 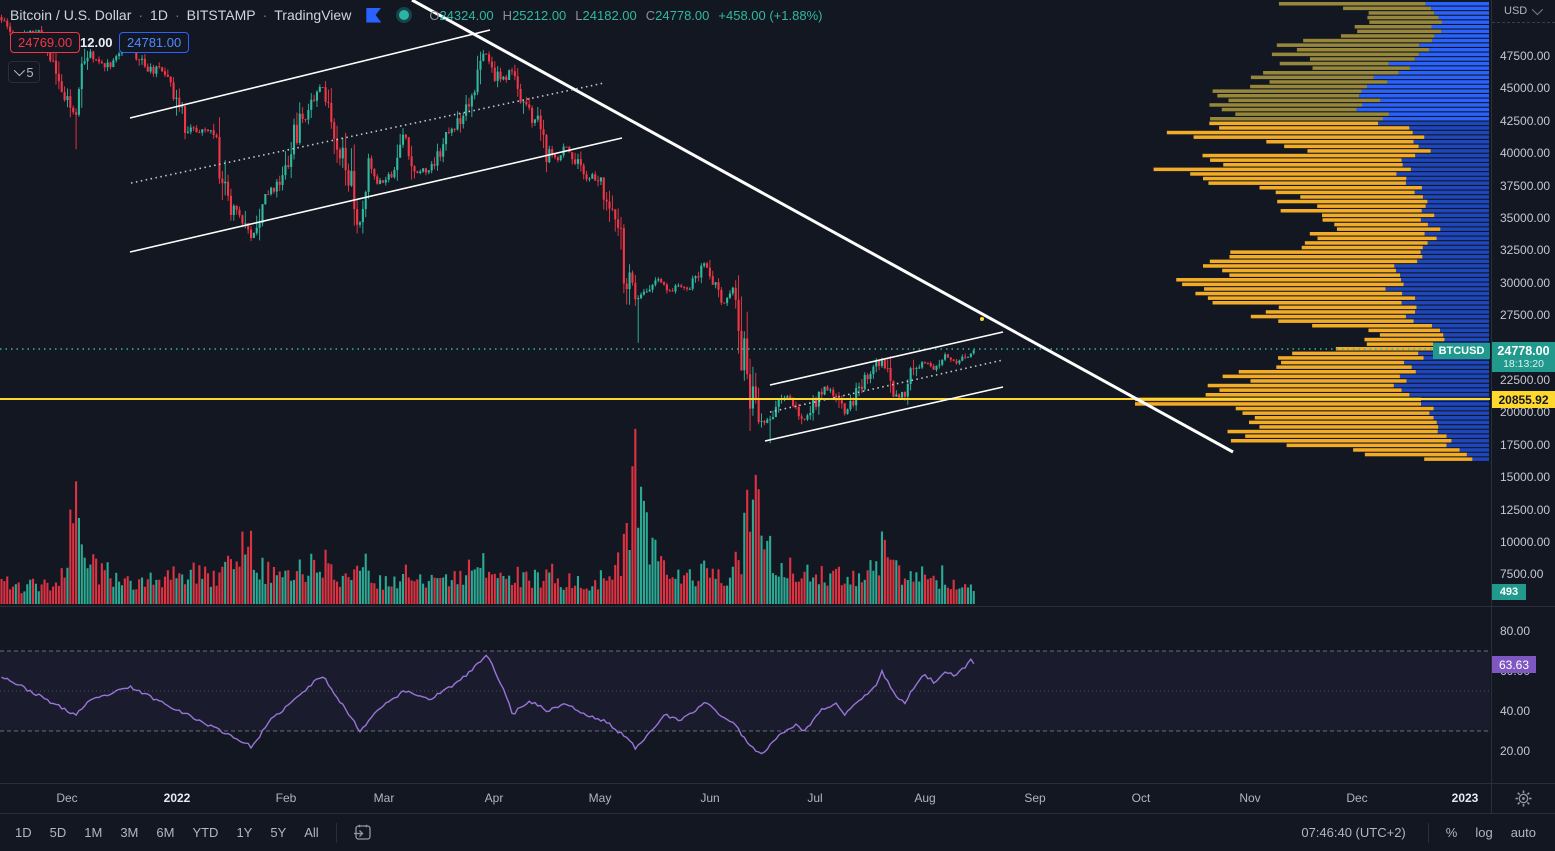 I want to click on price-axis-label: 35000.00, so click(x=1525, y=218).